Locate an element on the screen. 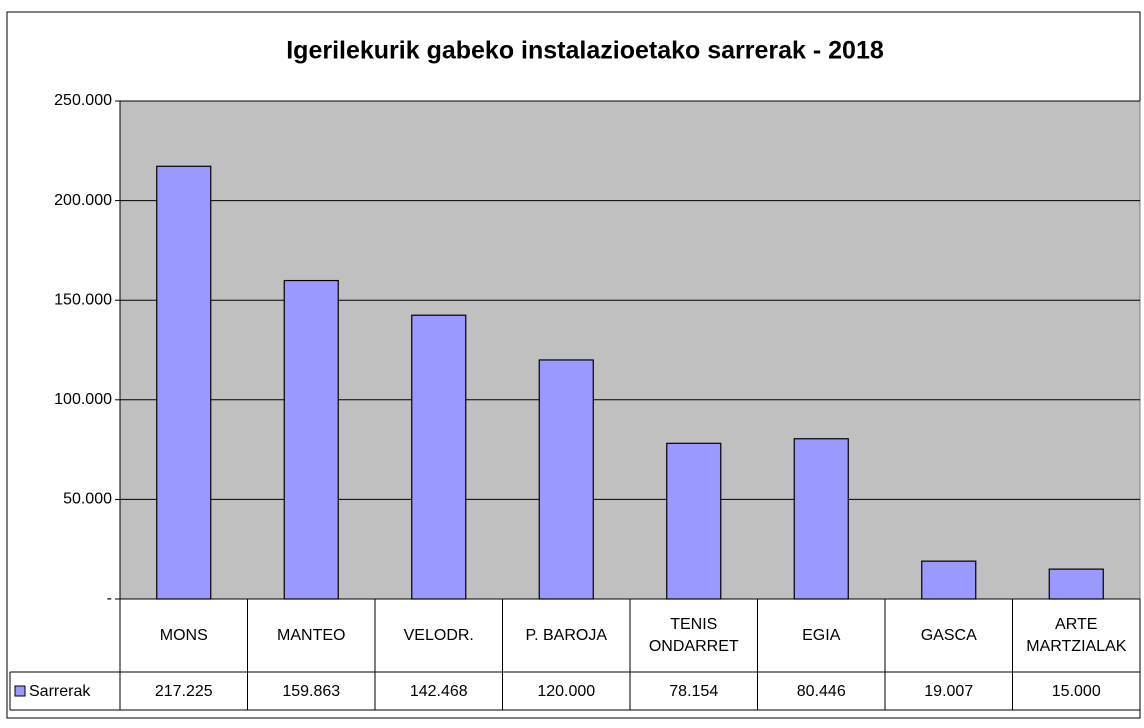 The height and width of the screenshot is (728, 1144). y-tick-label: 200.000 is located at coordinates (83, 200).